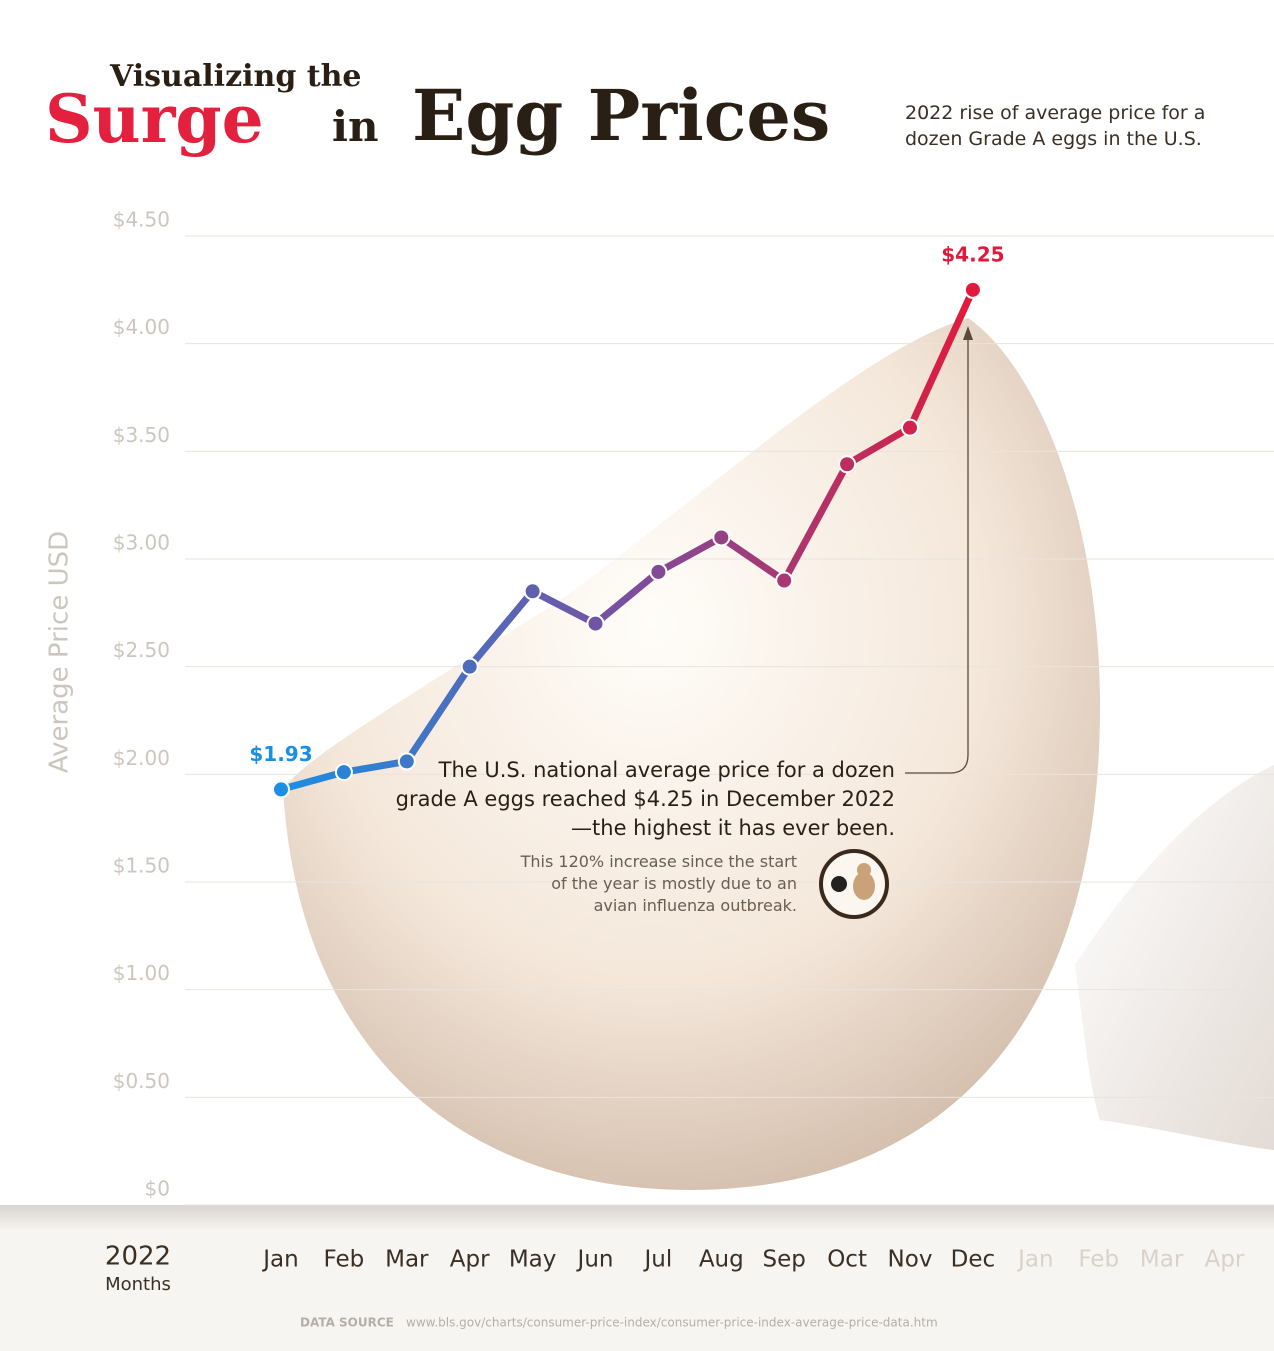  What do you see at coordinates (847, 1260) in the screenshot?
I see `x-tick-label: Oct` at bounding box center [847, 1260].